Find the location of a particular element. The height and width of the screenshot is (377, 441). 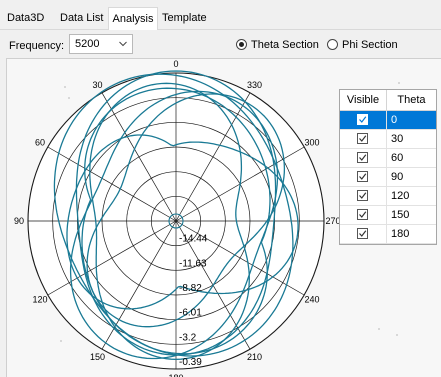

angle-label: 90 is located at coordinates (19, 221).